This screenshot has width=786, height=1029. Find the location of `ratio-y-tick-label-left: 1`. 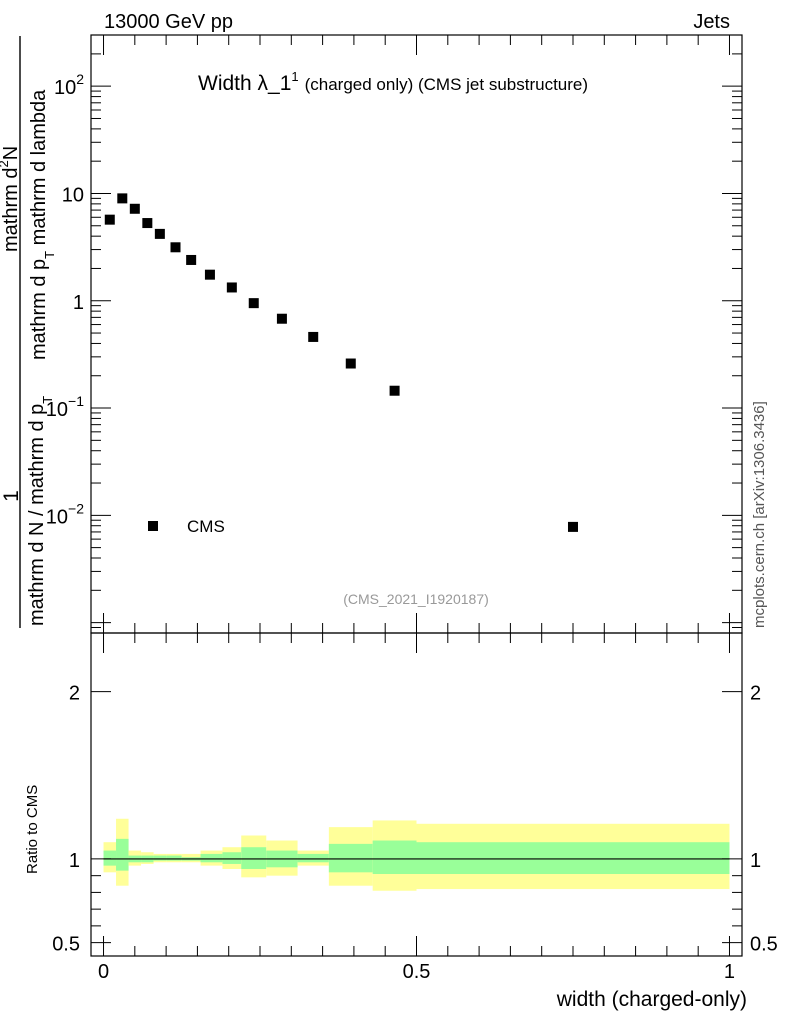

ratio-y-tick-label-left: 1 is located at coordinates (74, 861).